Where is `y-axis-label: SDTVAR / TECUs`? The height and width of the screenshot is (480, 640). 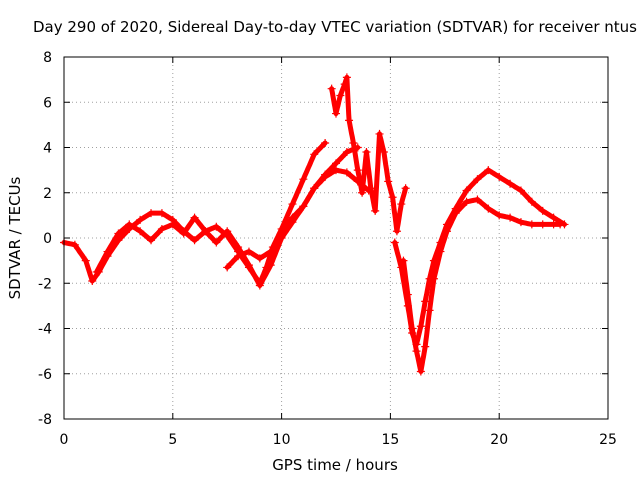 y-axis-label: SDTVAR / TECUs is located at coordinates (15, 237).